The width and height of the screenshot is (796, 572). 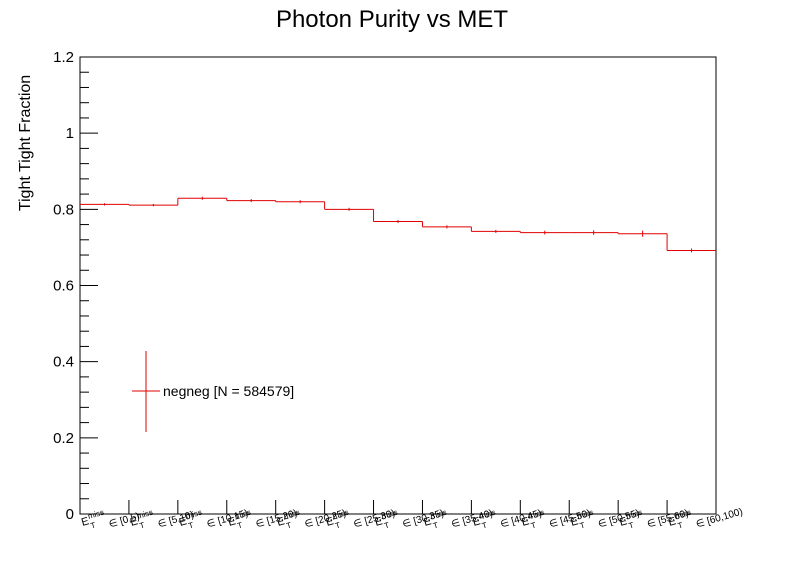 I want to click on y-tick-label: 0.6, so click(x=63, y=286).